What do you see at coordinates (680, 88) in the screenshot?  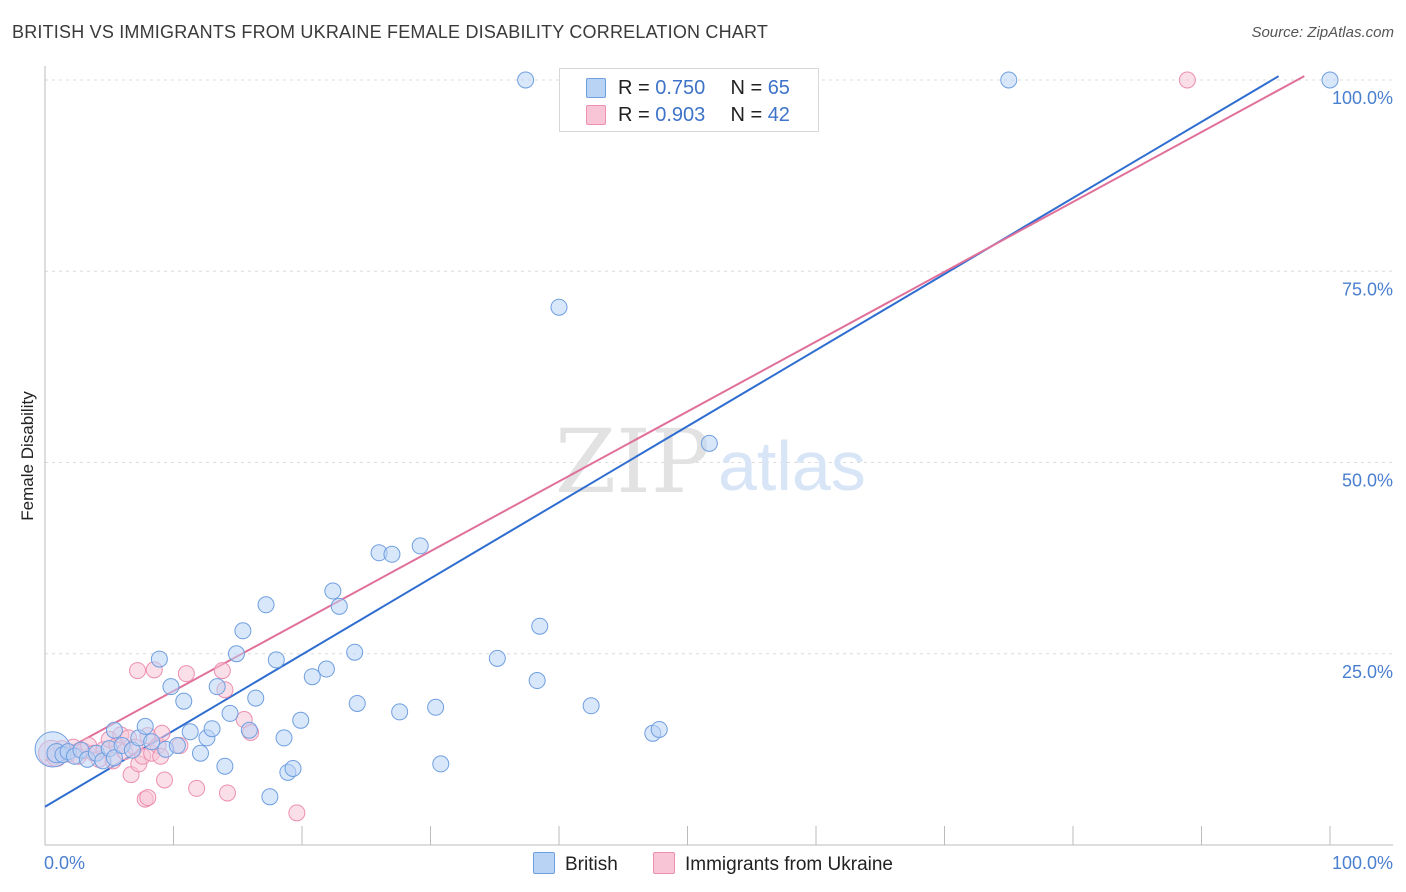 I see `british-r-value: 0.750` at bounding box center [680, 88].